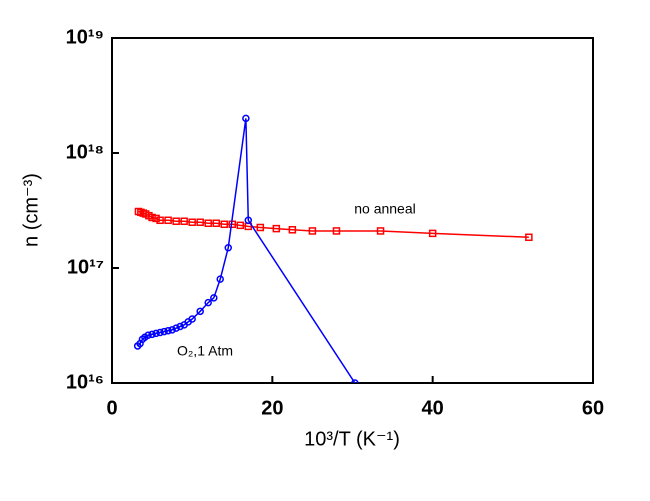 The width and height of the screenshot is (650, 501). I want to click on y-axis-title: n (cm⁻³), so click(31, 210).